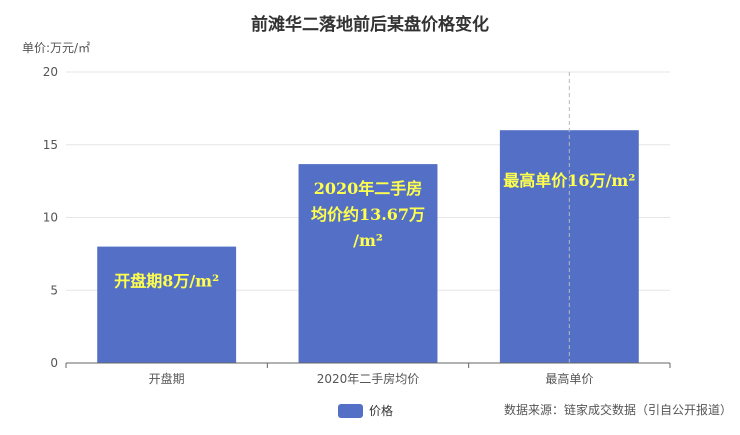  Describe the element at coordinates (368, 214) in the screenshot. I see `bar-annotation-line: 均价约13.67万` at that location.